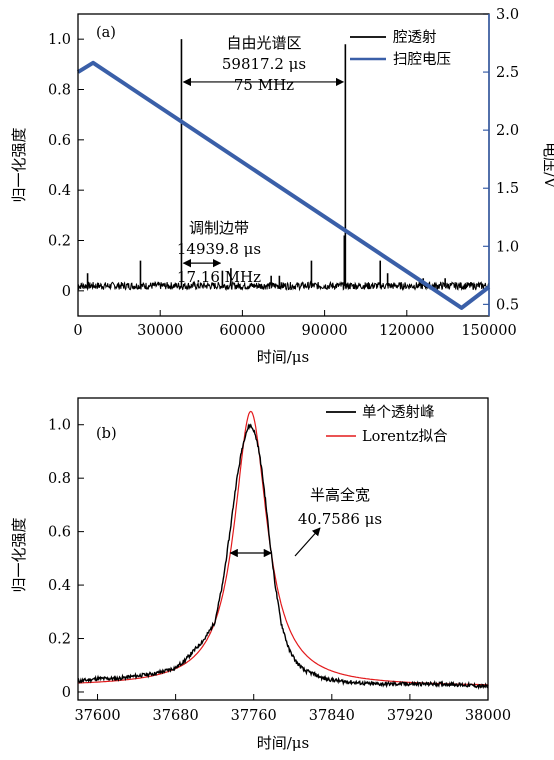  I want to click on fwhm-label-line-2: 40.7586 μs, so click(340, 519).